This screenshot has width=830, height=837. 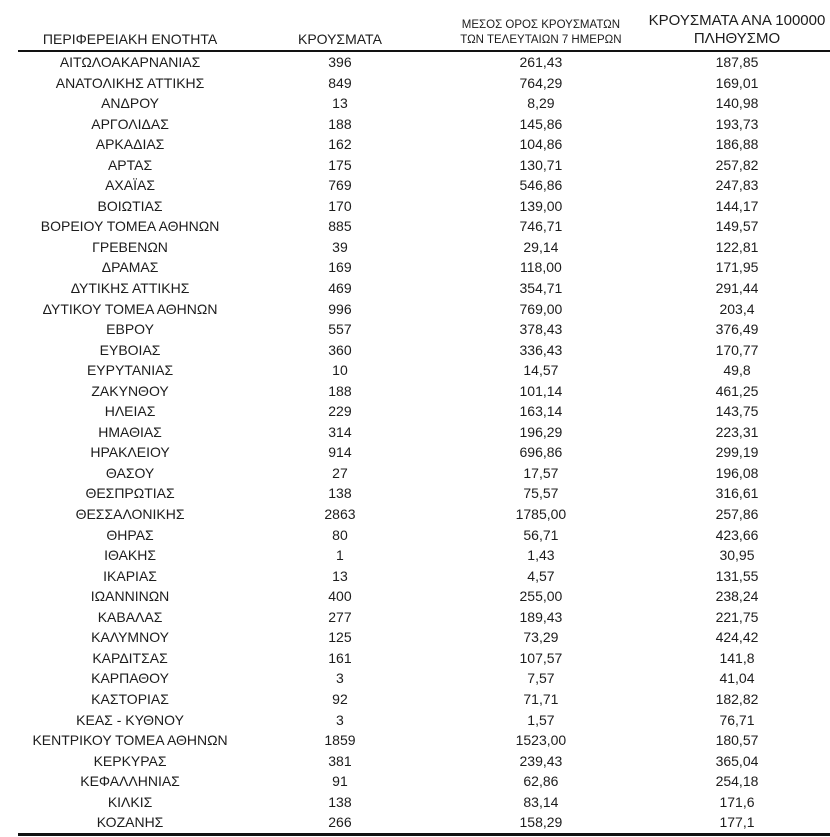 I want to click on avg-7day-cell: 83,14, so click(x=541, y=801).